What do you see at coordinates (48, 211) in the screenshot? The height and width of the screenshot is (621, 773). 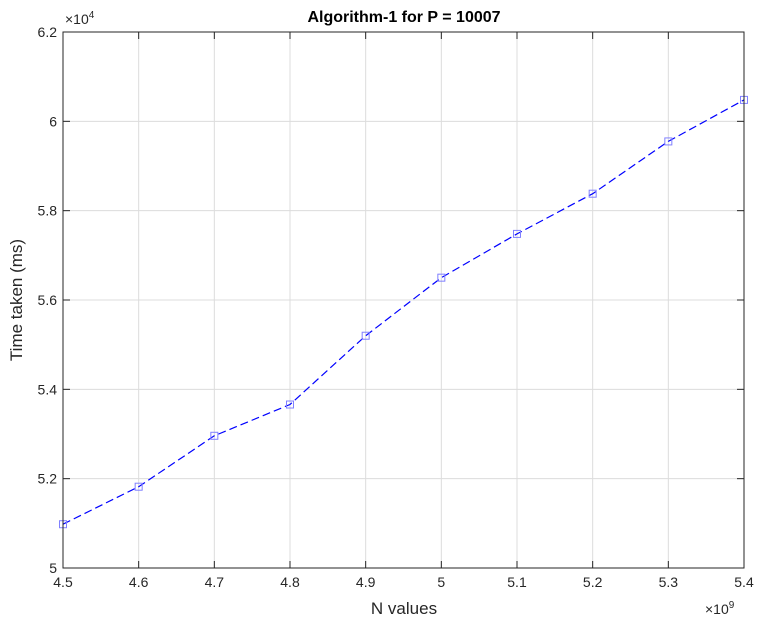 I see `y-tick-label: 5.8` at bounding box center [48, 211].